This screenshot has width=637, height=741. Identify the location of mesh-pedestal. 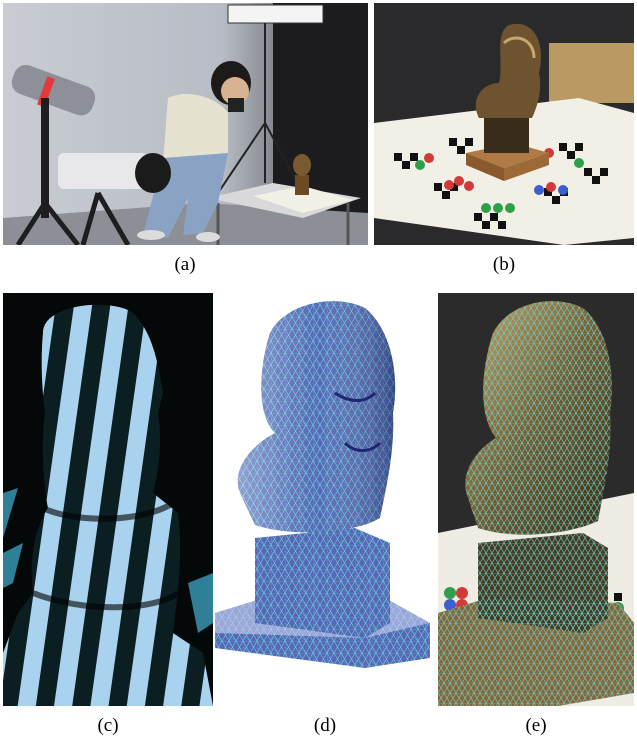
(322, 583).